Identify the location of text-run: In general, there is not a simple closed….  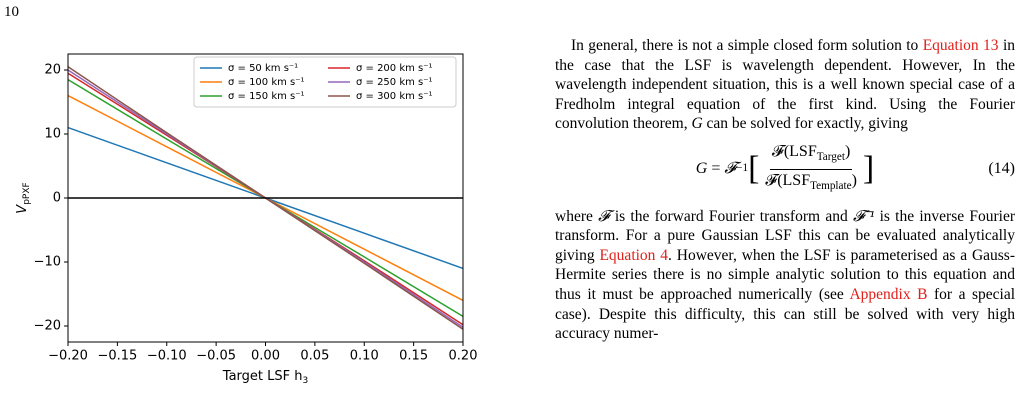
(747, 45).